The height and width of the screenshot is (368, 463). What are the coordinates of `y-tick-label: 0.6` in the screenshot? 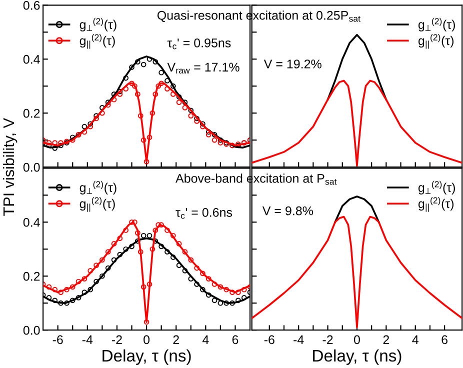 It's located at (31, 5).